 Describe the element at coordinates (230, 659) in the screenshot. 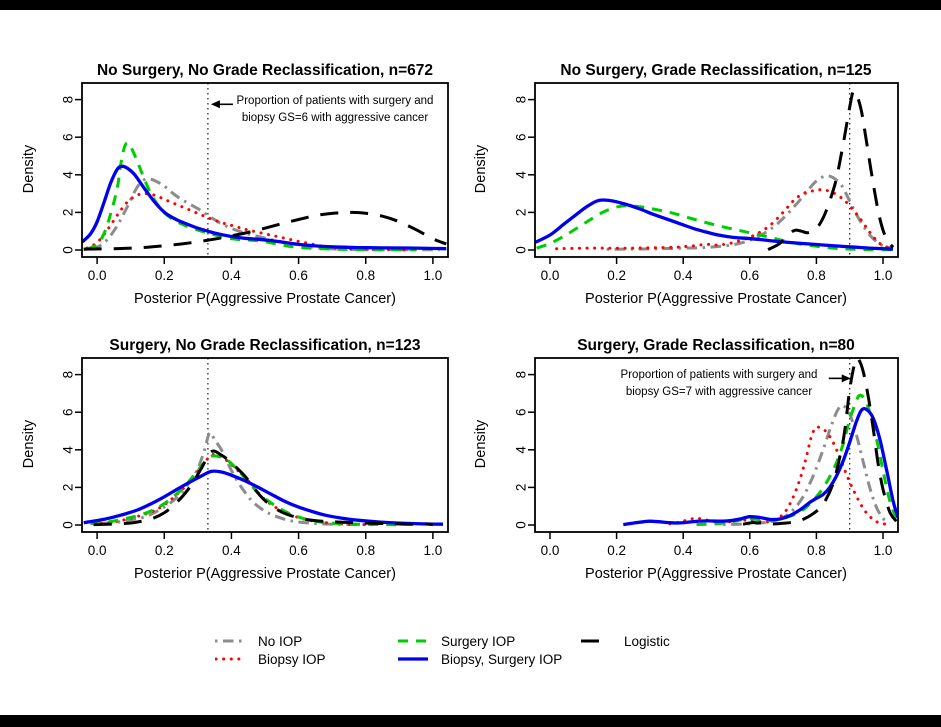

I see `biopsy-iop-line-sample-icon` at that location.